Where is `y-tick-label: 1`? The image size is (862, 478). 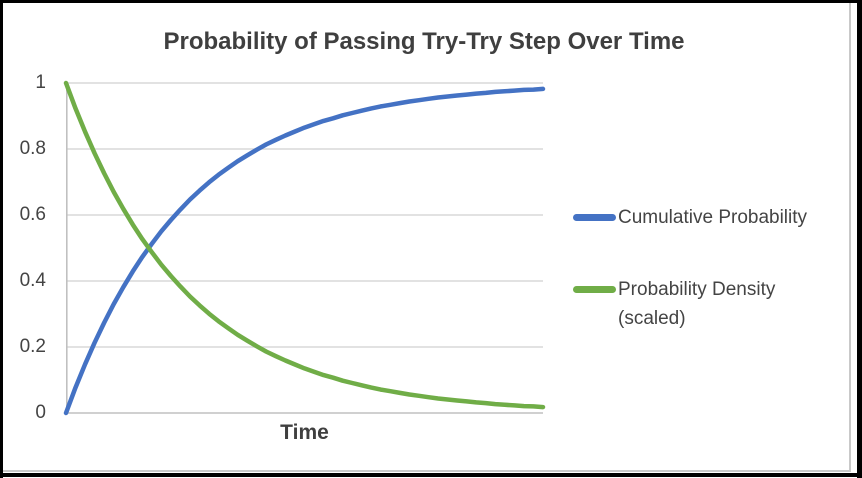
y-tick-label: 1 is located at coordinates (40, 82).